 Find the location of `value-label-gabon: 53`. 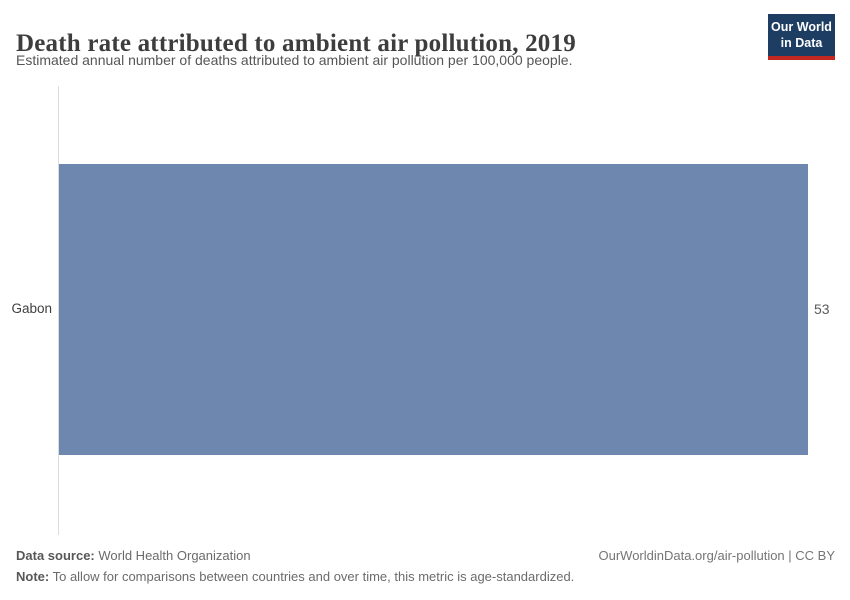

value-label-gabon: 53 is located at coordinates (822, 309).